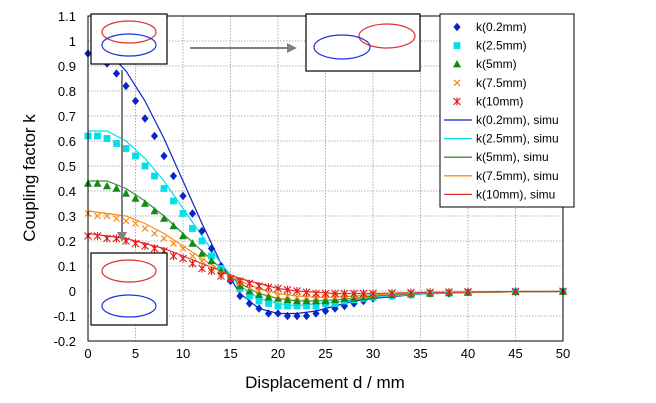 The width and height of the screenshot is (656, 403). What do you see at coordinates (67, 116) in the screenshot?
I see `y-tick-label: 0.7` at bounding box center [67, 116].